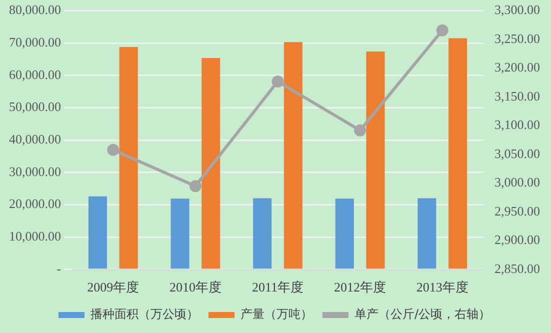 Image resolution: width=551 pixels, height=333 pixels. What do you see at coordinates (517, 67) in the screenshot?
I see `y2-tick-label: 3,200.00` at bounding box center [517, 67].